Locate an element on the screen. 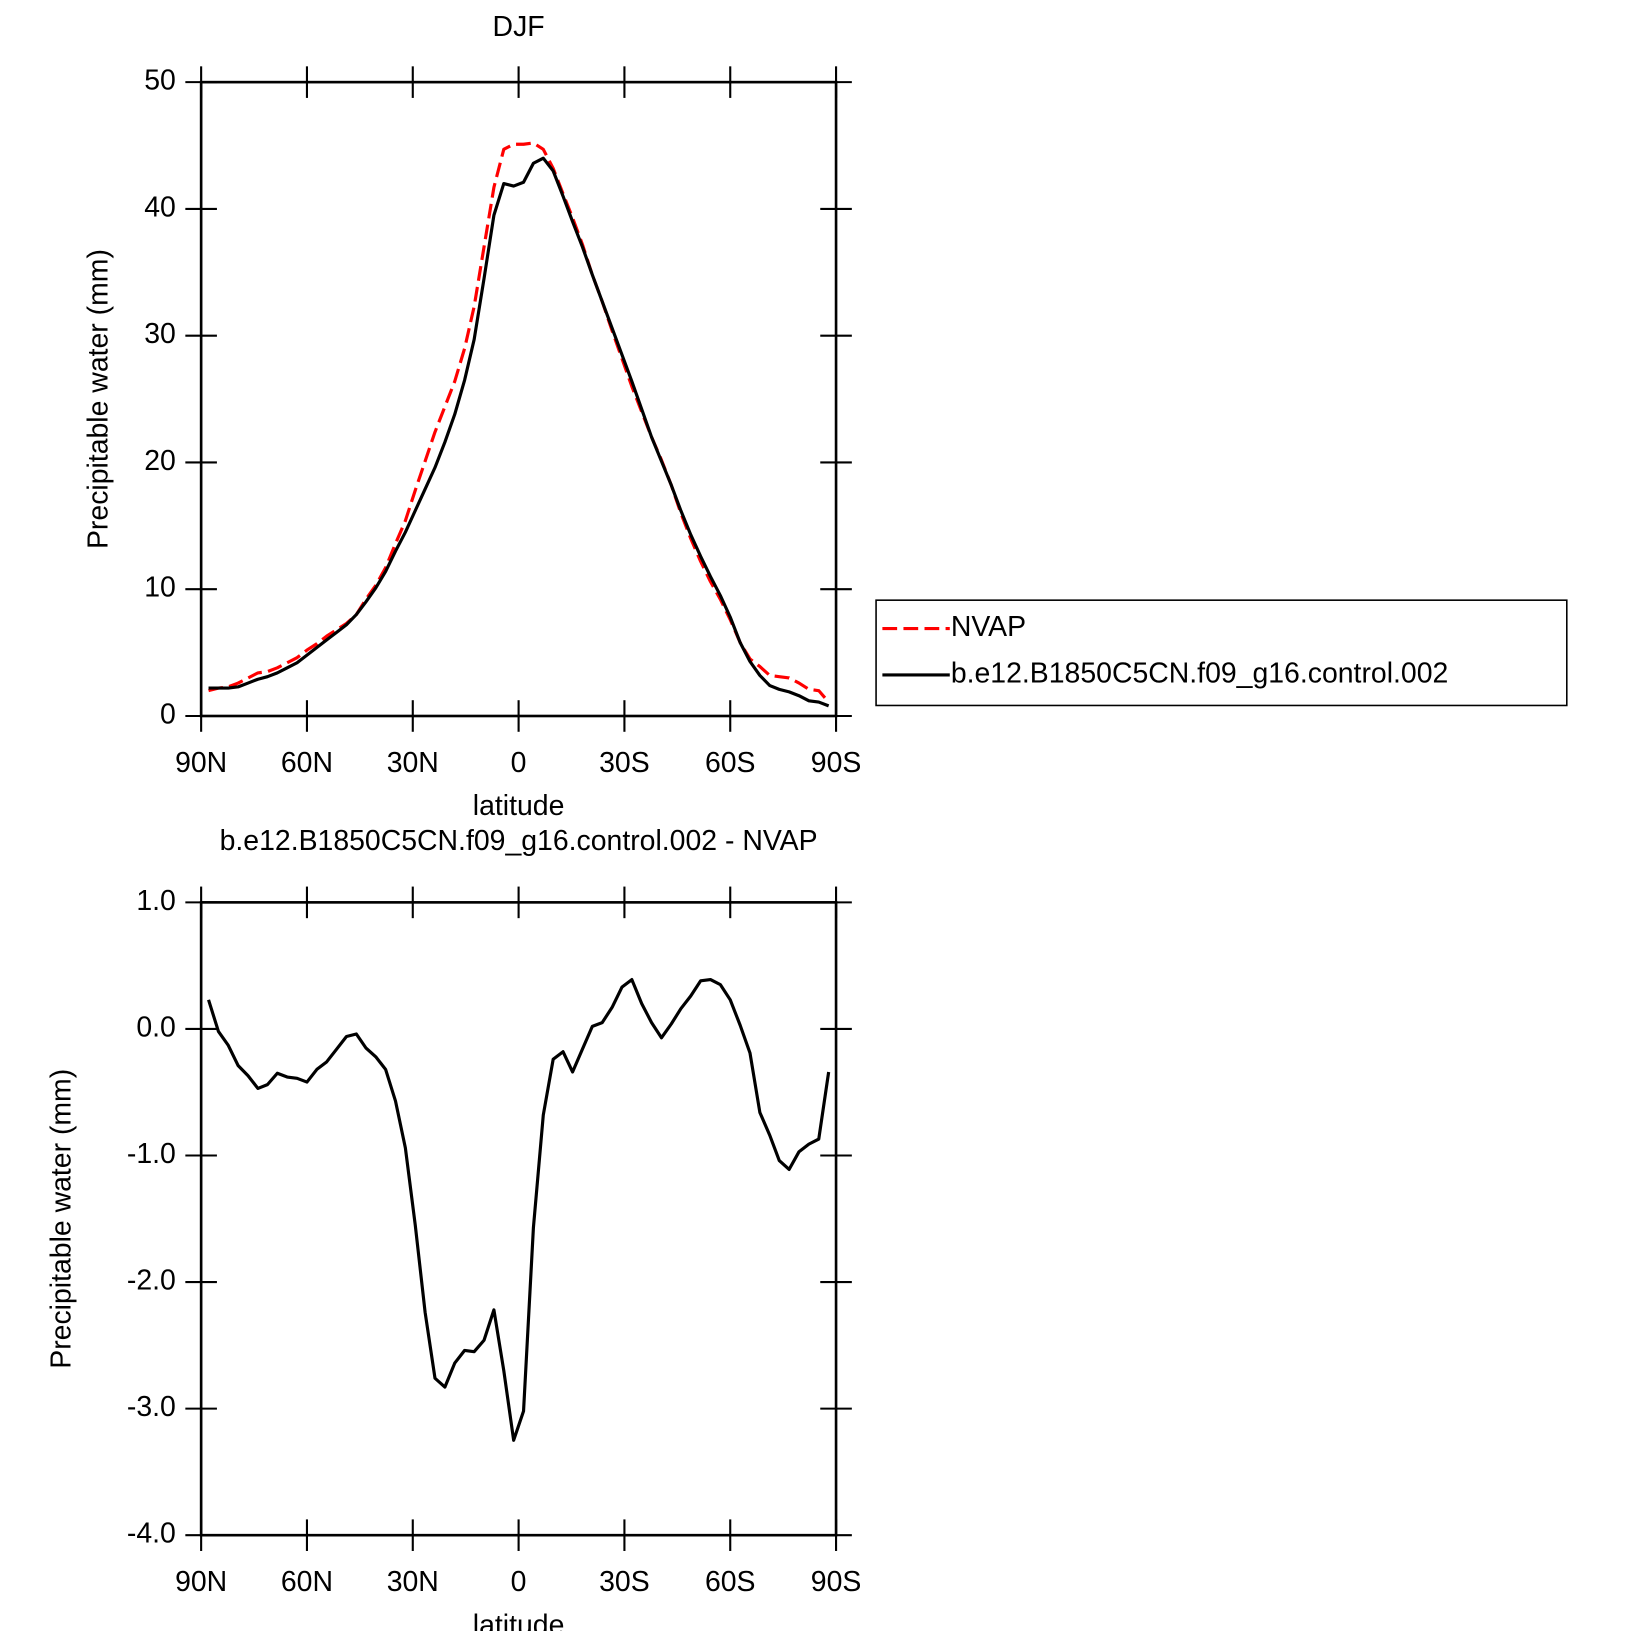  y-tick-label: 0 is located at coordinates (168, 714).